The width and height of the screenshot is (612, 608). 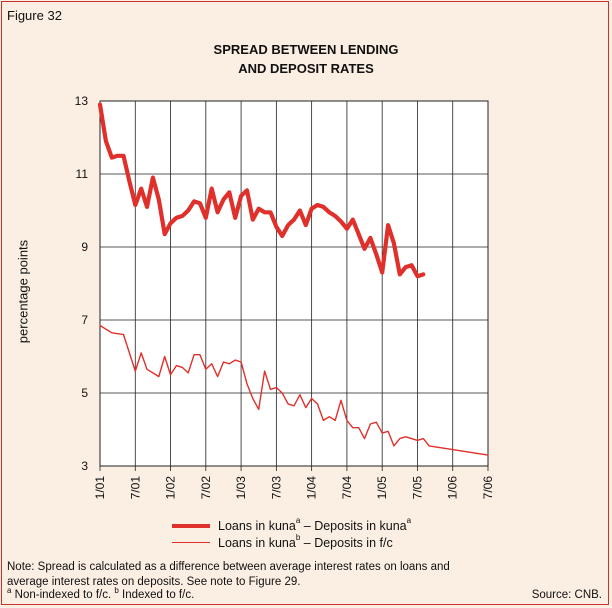 I want to click on legend-s1-part1: Loans in kuna, so click(x=257, y=525).